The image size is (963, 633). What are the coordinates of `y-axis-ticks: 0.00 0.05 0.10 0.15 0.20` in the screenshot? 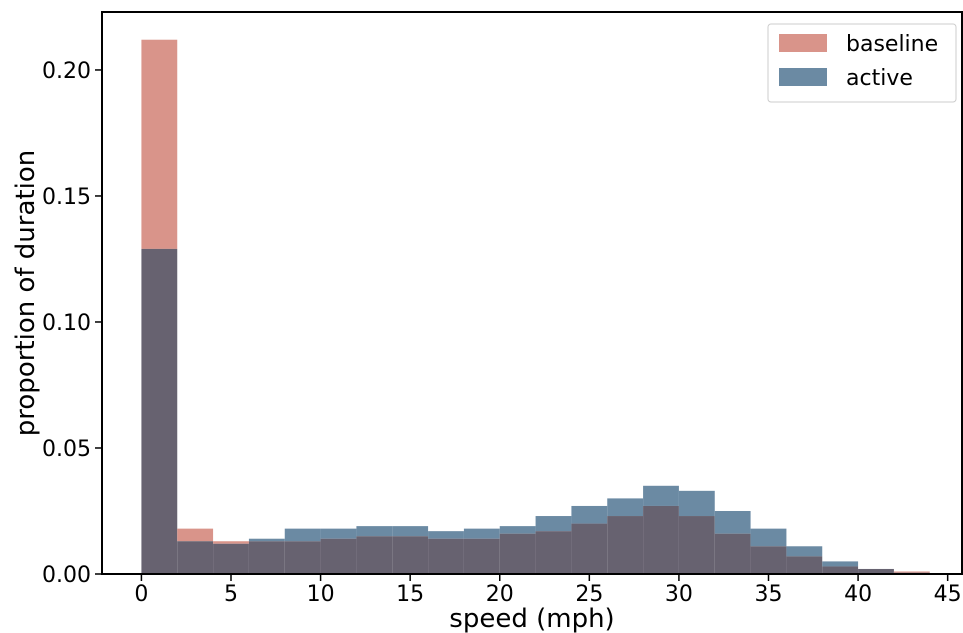 It's located at (72, 323).